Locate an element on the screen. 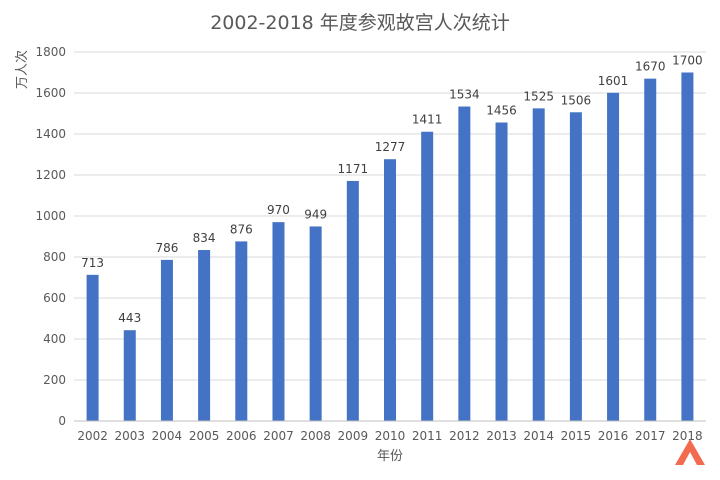 This screenshot has width=720, height=480. x-tick-label: 2018 is located at coordinates (687, 436).